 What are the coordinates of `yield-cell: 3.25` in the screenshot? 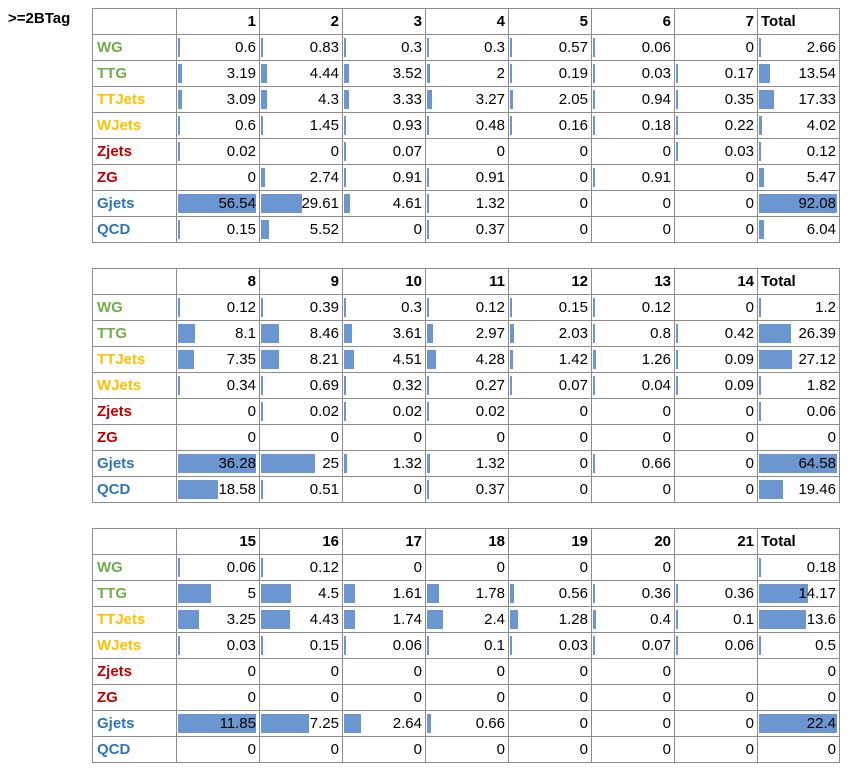 It's located at (218, 619).